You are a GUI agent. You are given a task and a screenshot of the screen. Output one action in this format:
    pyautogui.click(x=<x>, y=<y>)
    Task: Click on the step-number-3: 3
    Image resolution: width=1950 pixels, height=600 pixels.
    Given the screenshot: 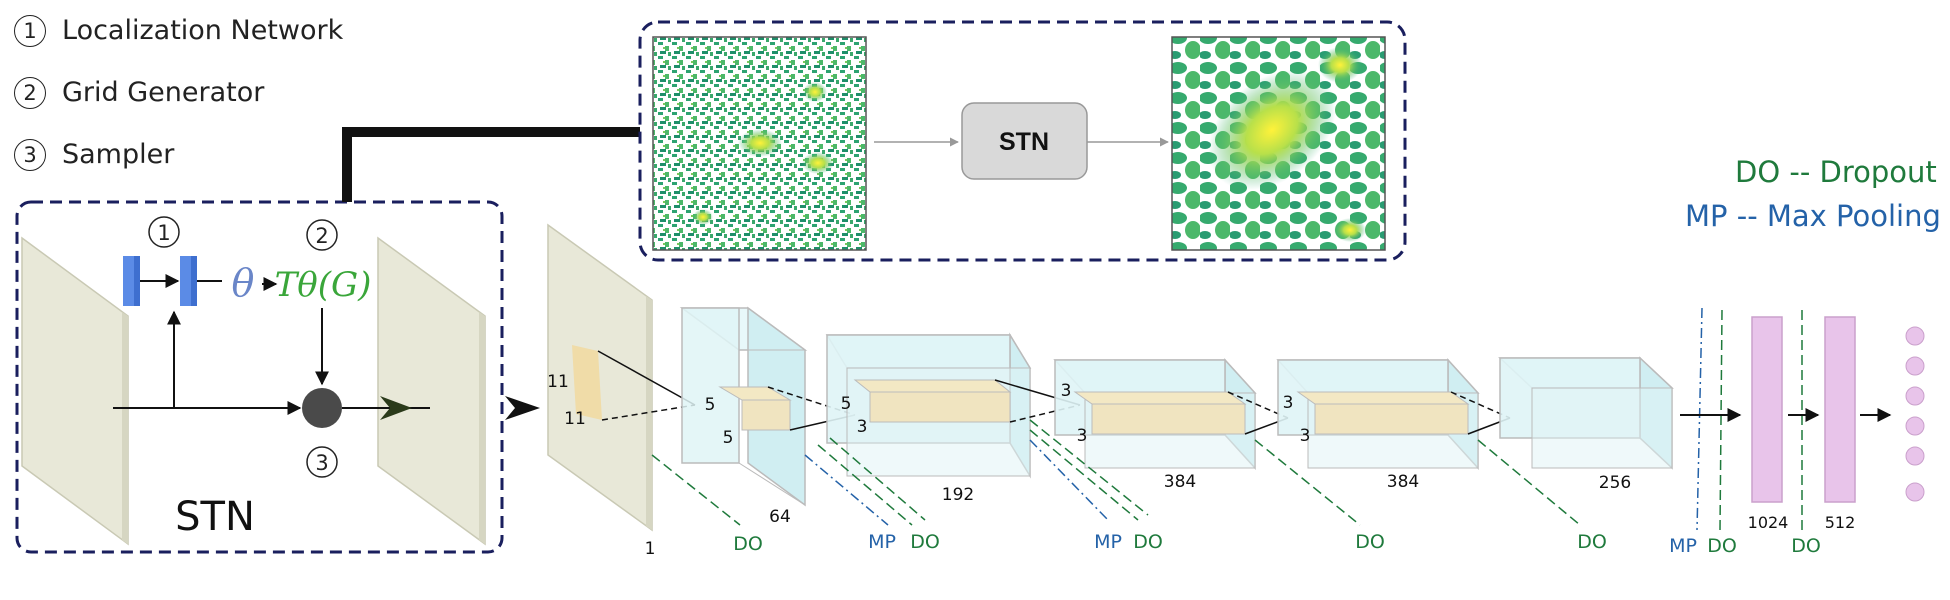 What is the action you would take?
    pyautogui.click(x=30, y=154)
    